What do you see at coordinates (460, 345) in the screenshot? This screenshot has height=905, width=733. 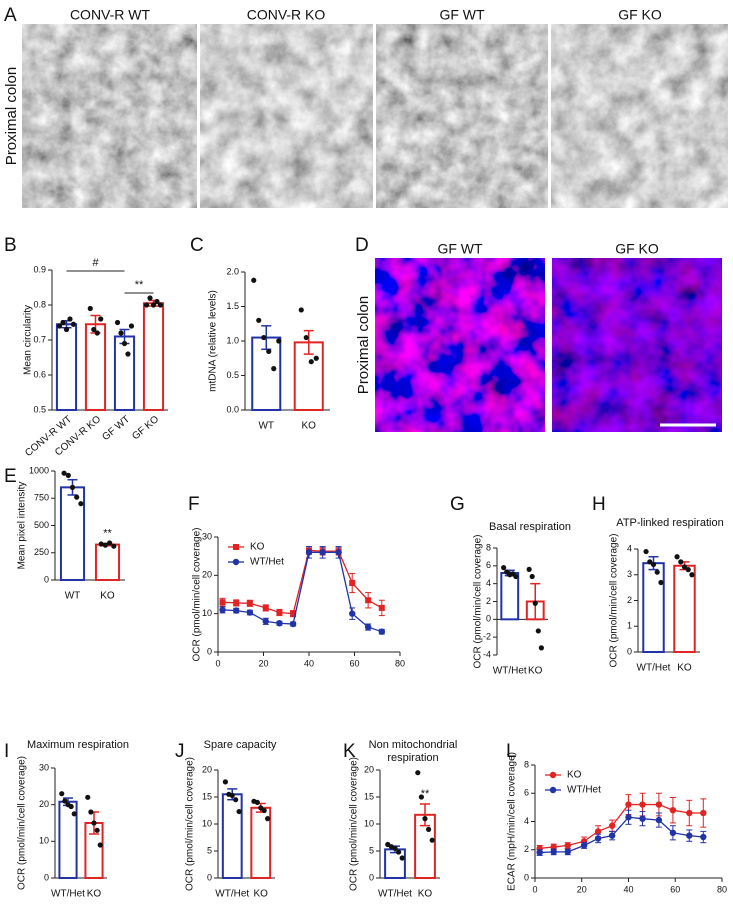 I see `fluorescence-image` at bounding box center [460, 345].